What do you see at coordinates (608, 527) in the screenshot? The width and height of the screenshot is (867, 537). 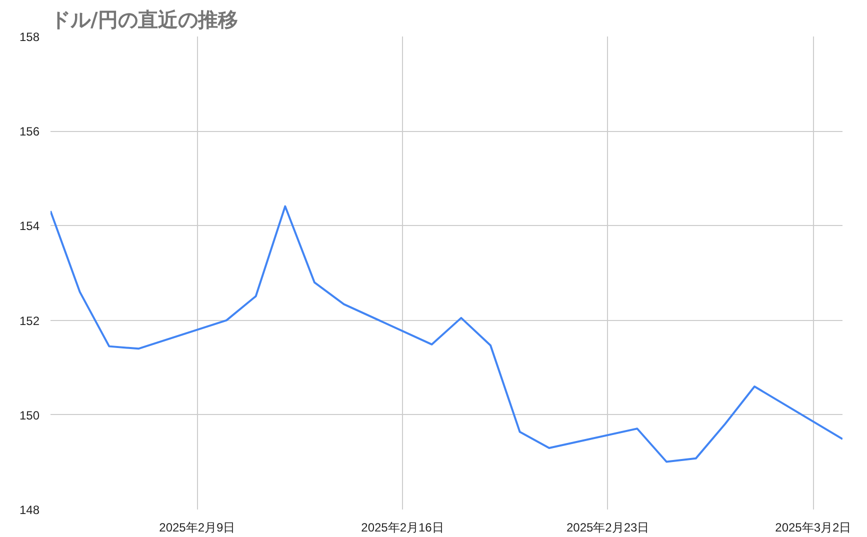 I see `x-tick-label: 2025年2月23日` at bounding box center [608, 527].